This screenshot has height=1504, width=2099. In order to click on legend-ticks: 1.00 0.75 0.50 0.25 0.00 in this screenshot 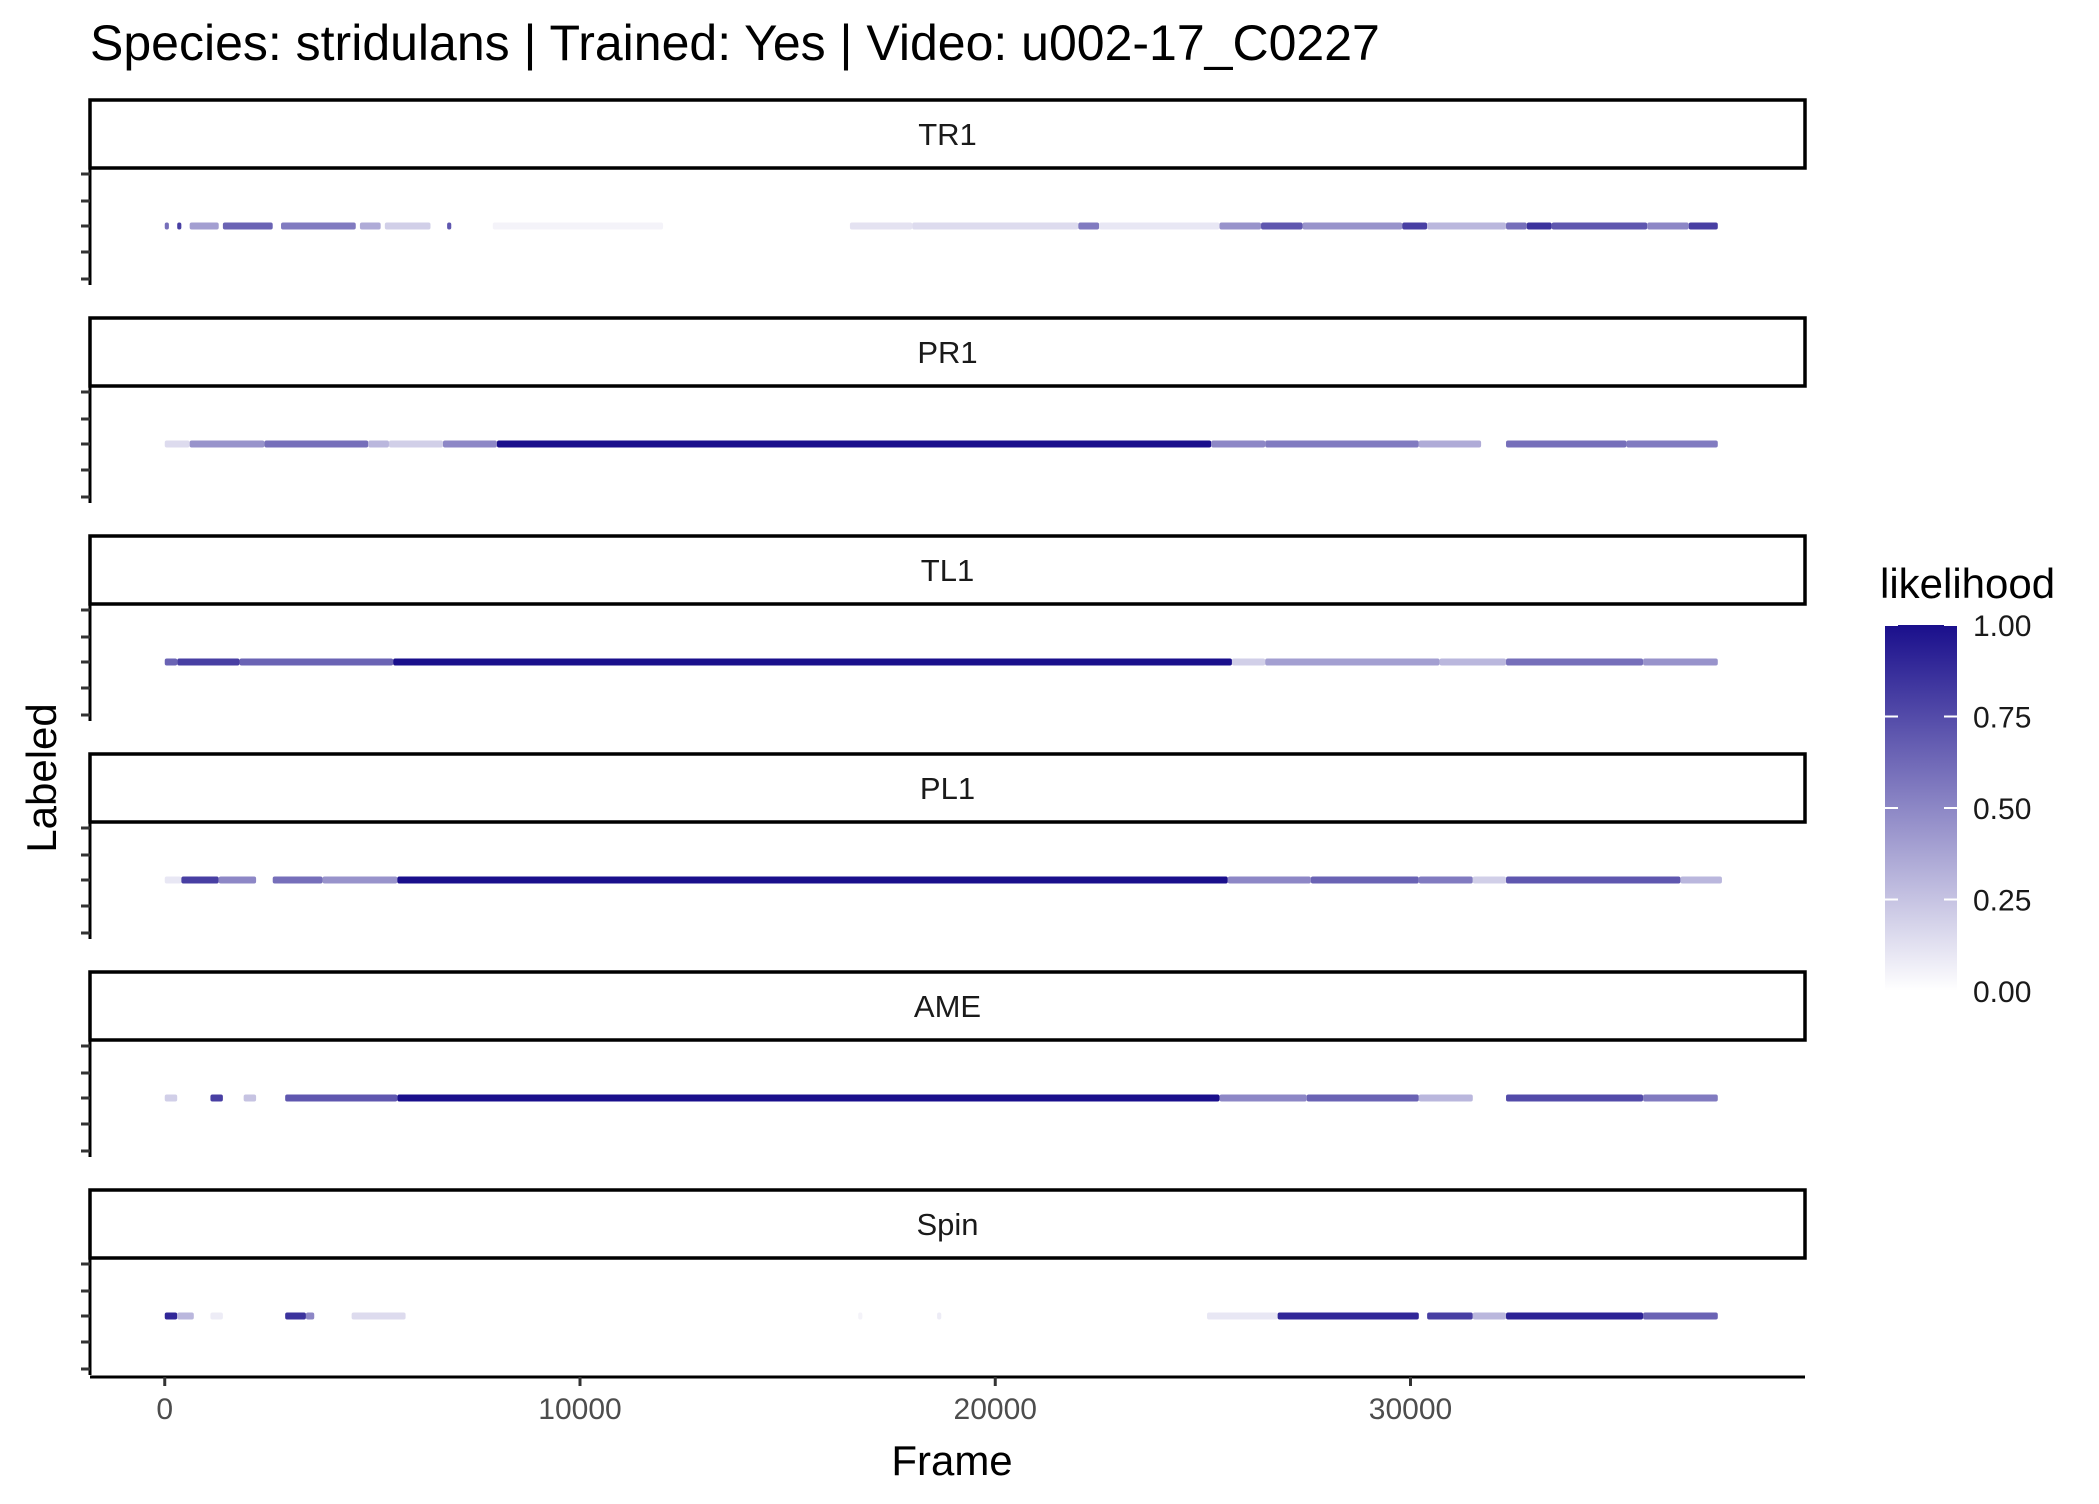, I will do `click(1958, 809)`.